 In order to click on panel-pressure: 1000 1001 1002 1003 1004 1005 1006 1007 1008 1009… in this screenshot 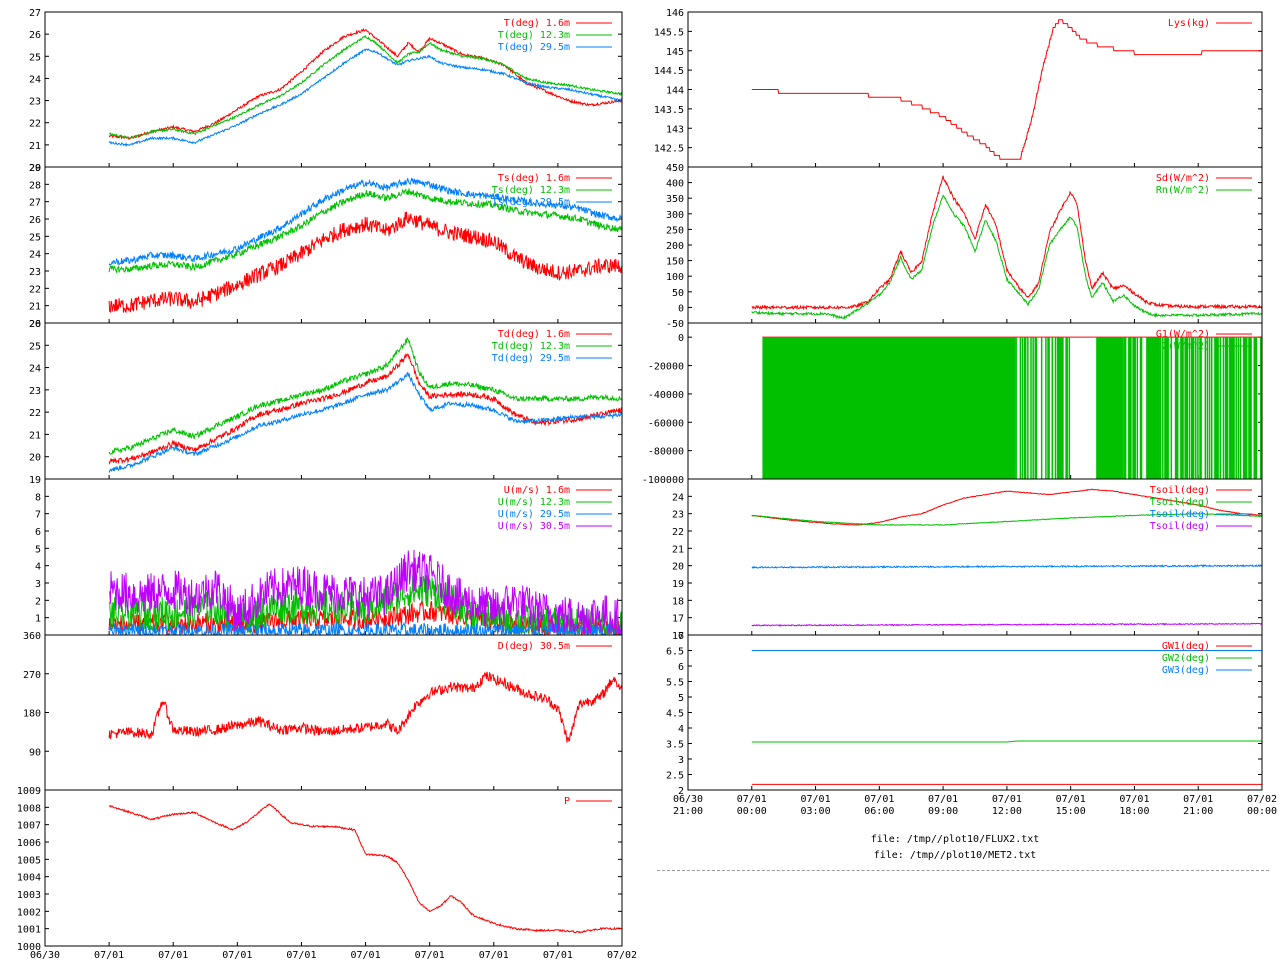, I will do `click(320, 869)`.